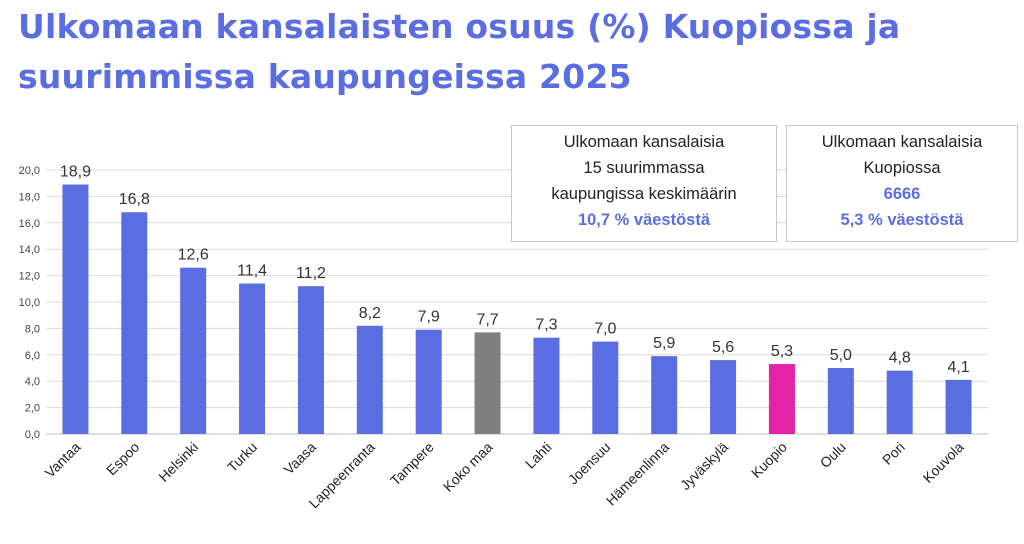 This screenshot has width=1024, height=544. What do you see at coordinates (589, 463) in the screenshot?
I see `category-label: Joensuu` at bounding box center [589, 463].